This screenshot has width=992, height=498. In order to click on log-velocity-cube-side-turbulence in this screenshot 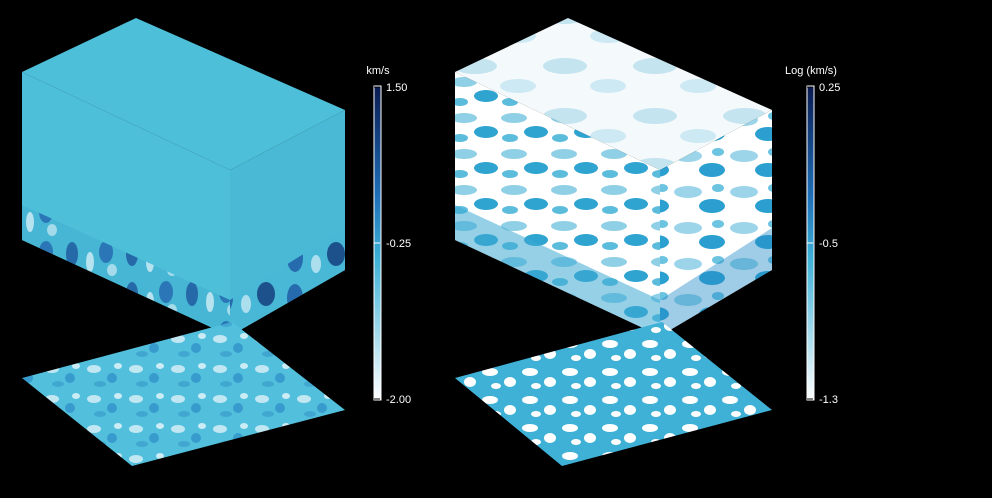, I will do `click(557, 270)`.